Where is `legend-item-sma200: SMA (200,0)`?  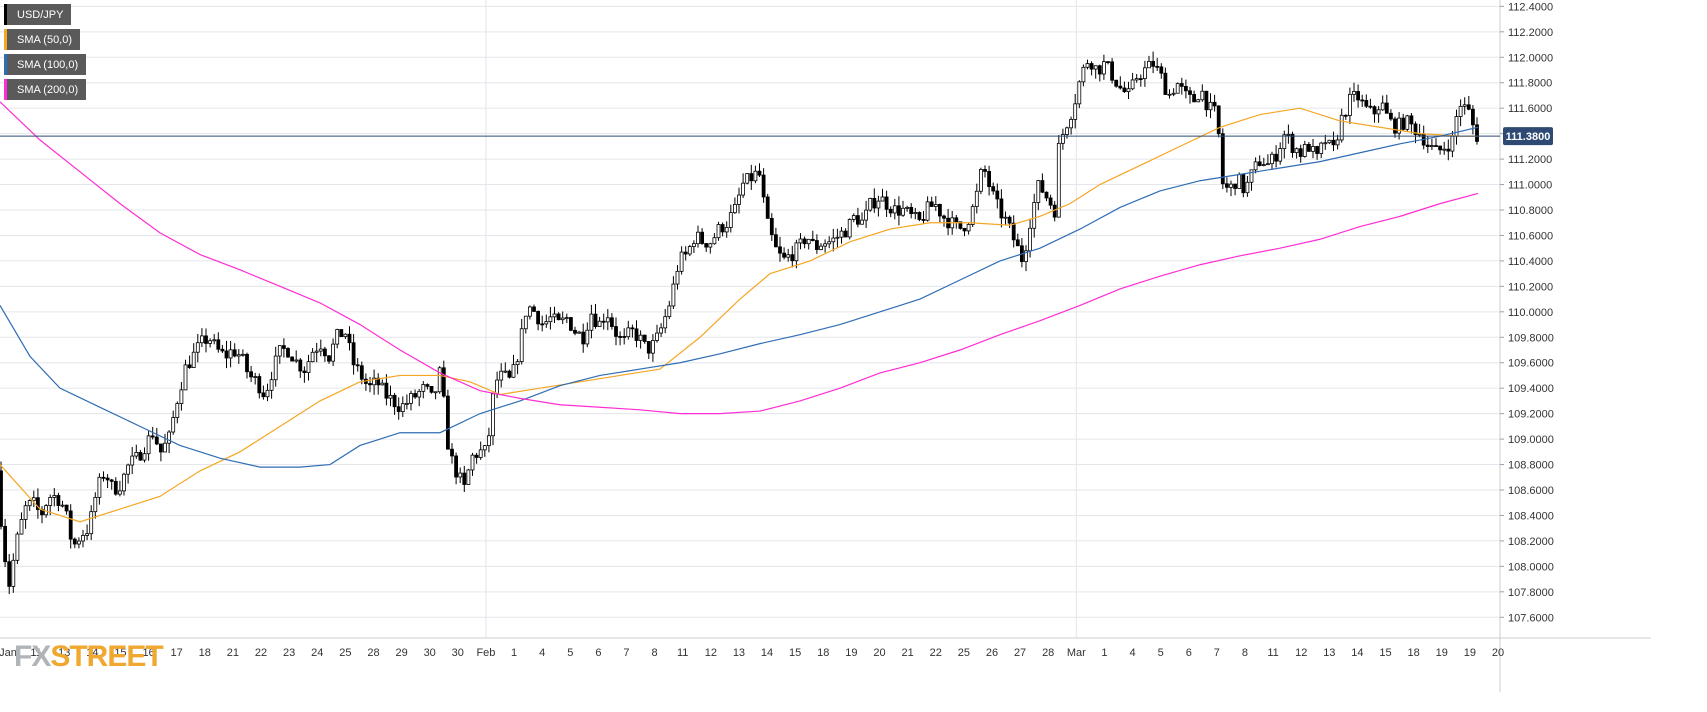
legend-item-sma200: SMA (200,0) is located at coordinates (45, 89).